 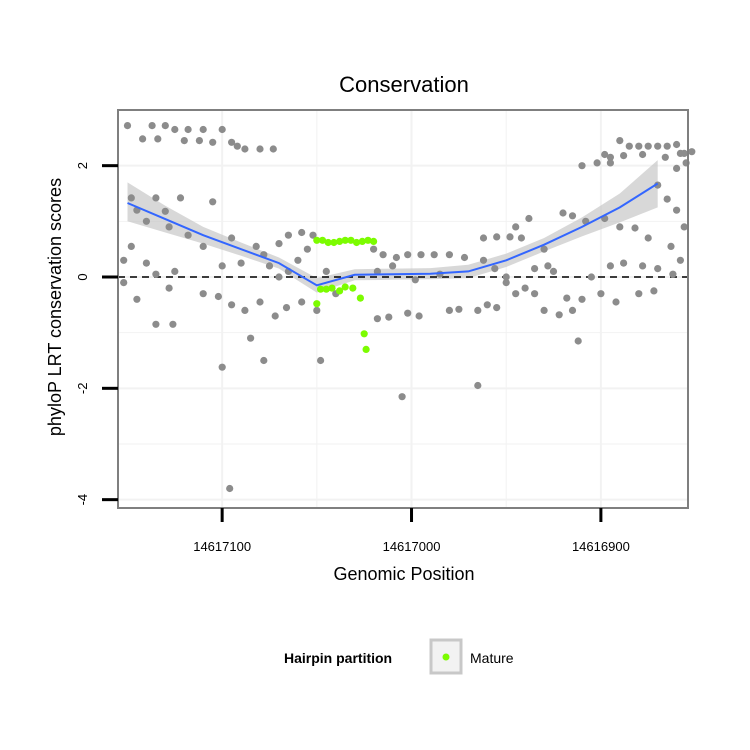 I want to click on smooth-confidence-ribbon, so click(x=392, y=226).